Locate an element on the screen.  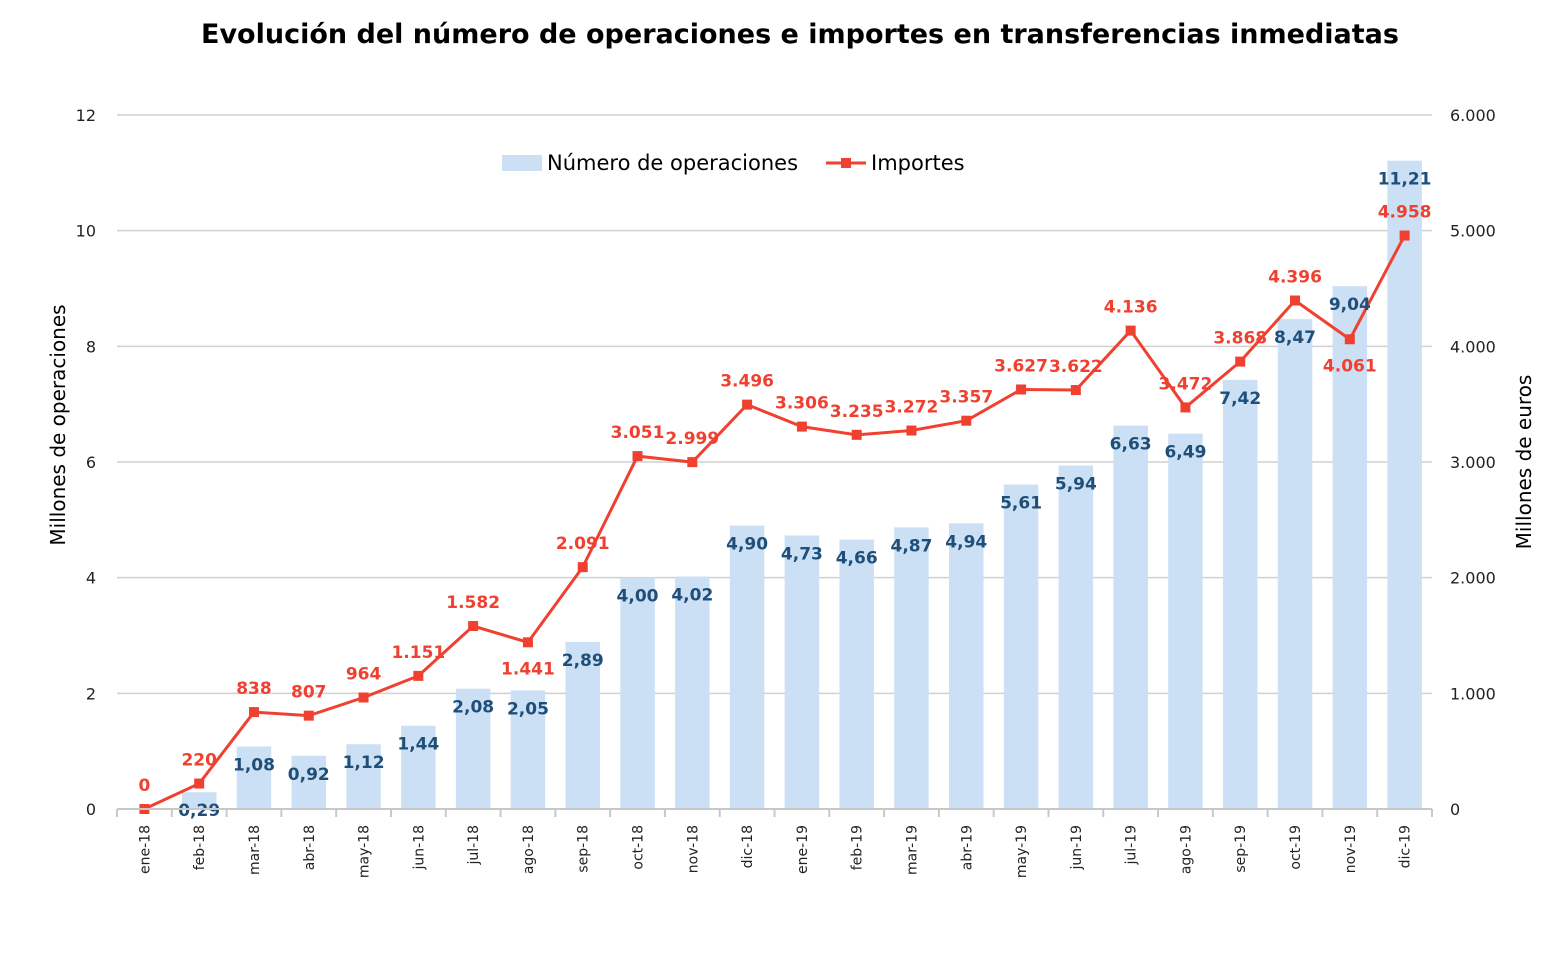
line-label: 1.582 is located at coordinates (473, 603).